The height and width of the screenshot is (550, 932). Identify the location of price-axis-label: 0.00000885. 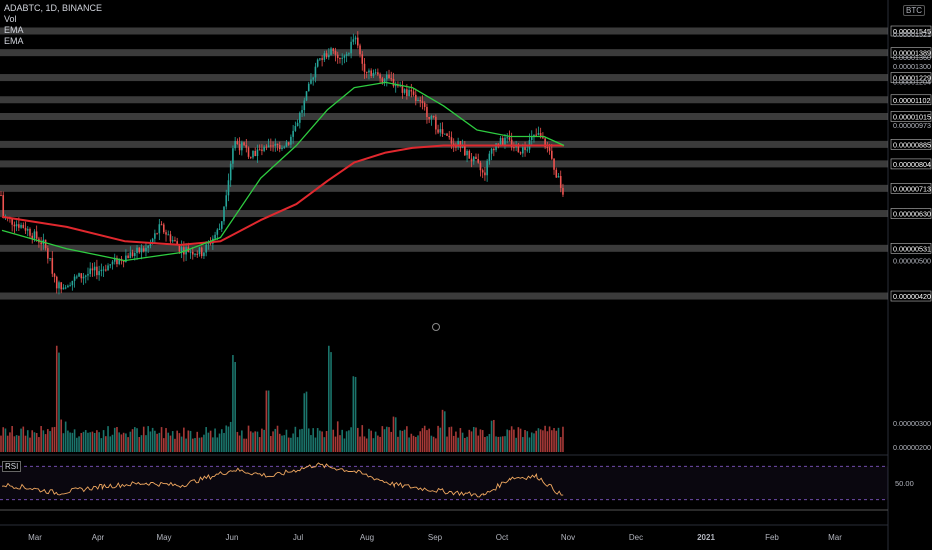
(912, 144).